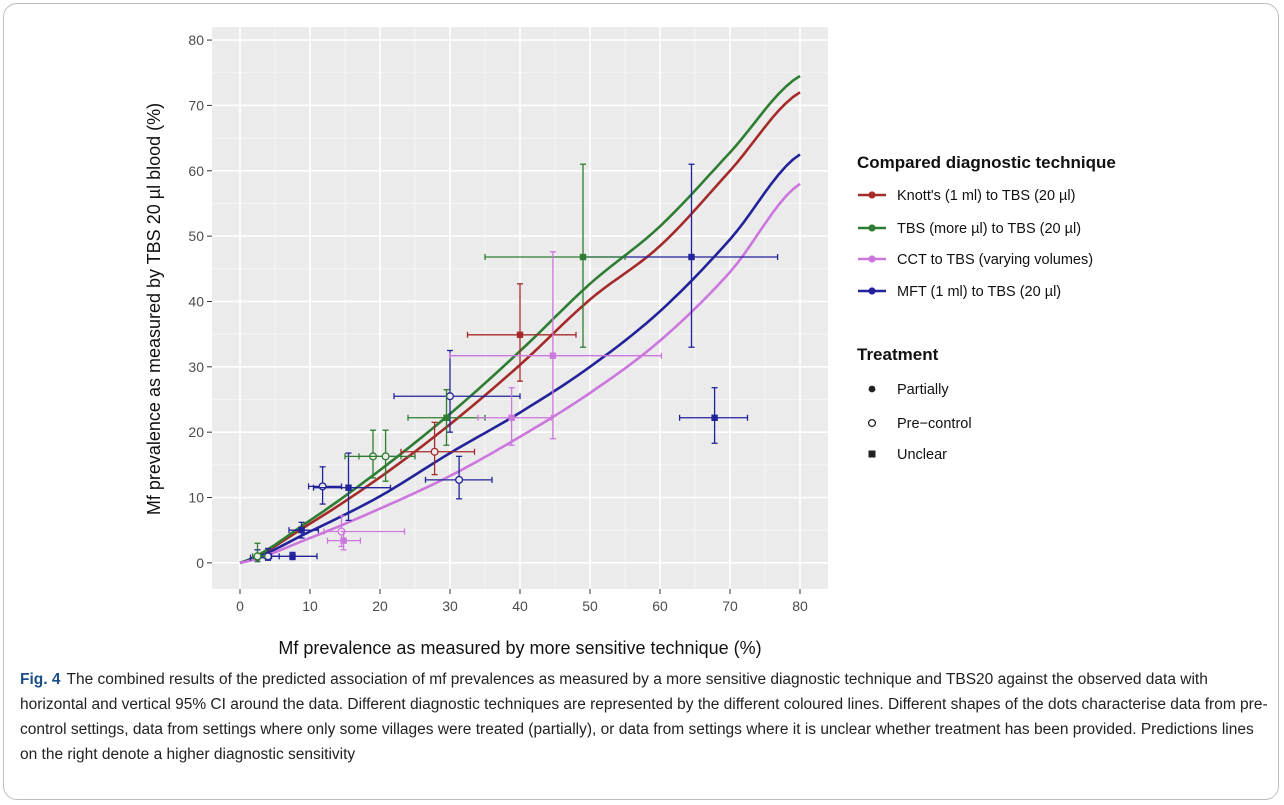  I want to click on y-tick-label: 70, so click(196, 105).